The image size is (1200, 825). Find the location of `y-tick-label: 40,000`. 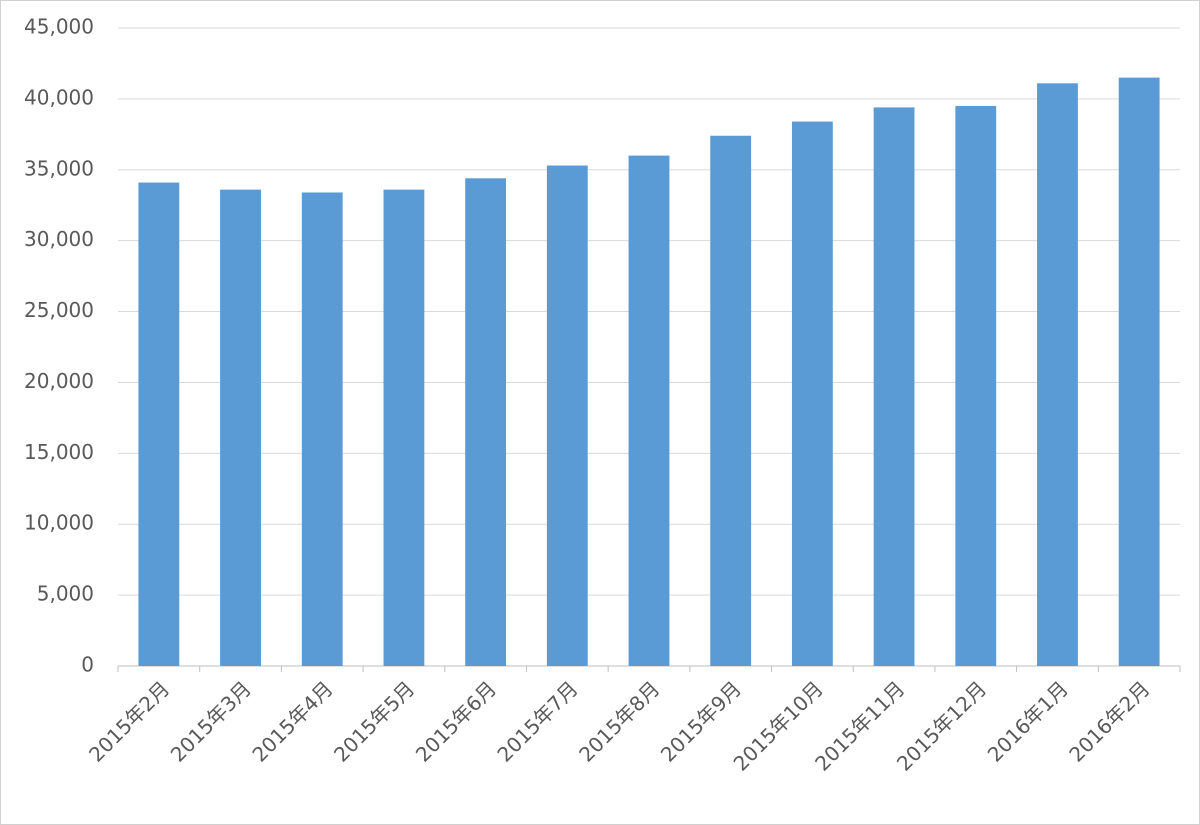

y-tick-label: 40,000 is located at coordinates (59, 97).